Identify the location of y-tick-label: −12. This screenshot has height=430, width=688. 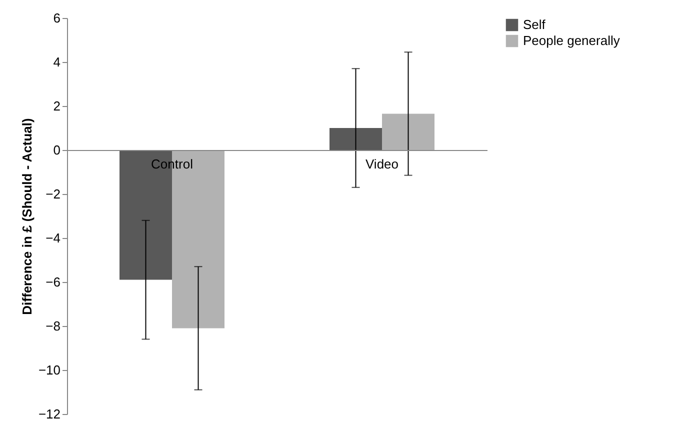
(49, 414).